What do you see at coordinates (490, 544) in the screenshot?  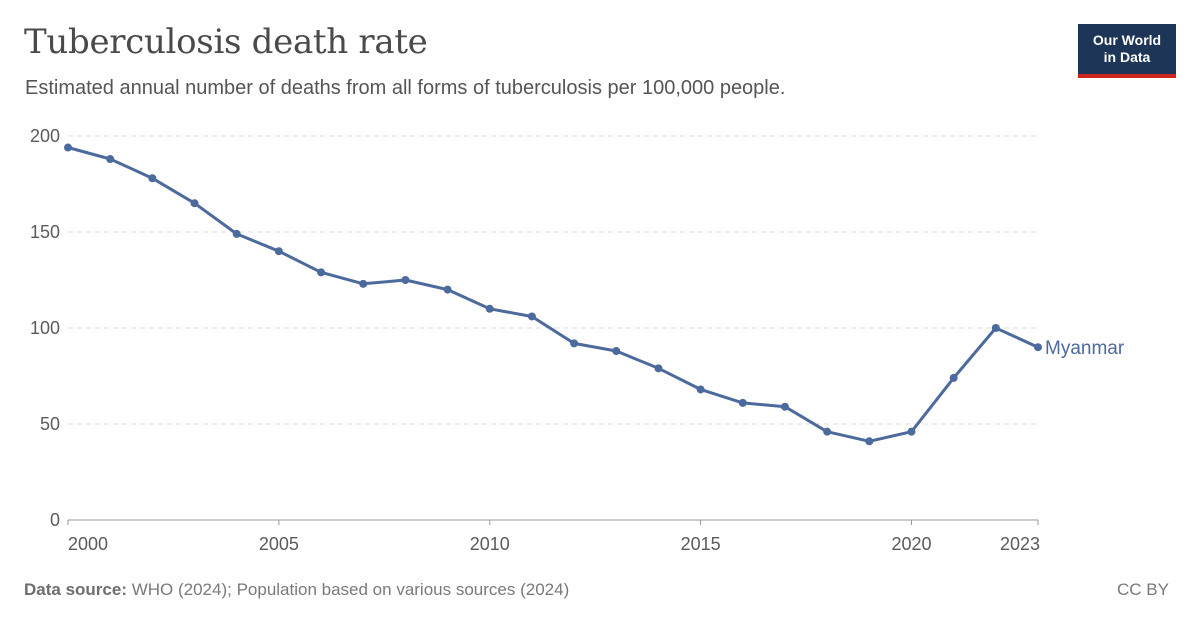 I see `x-tick-label: 2010` at bounding box center [490, 544].